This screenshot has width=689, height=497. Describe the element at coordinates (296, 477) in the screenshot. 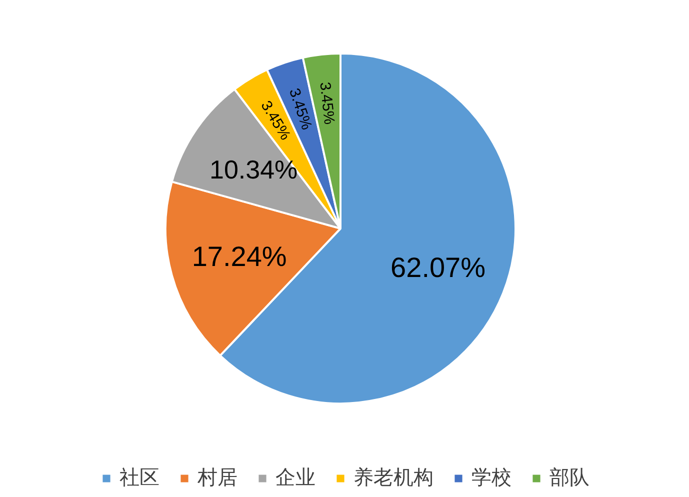

I see `legend-label: 企业` at that location.